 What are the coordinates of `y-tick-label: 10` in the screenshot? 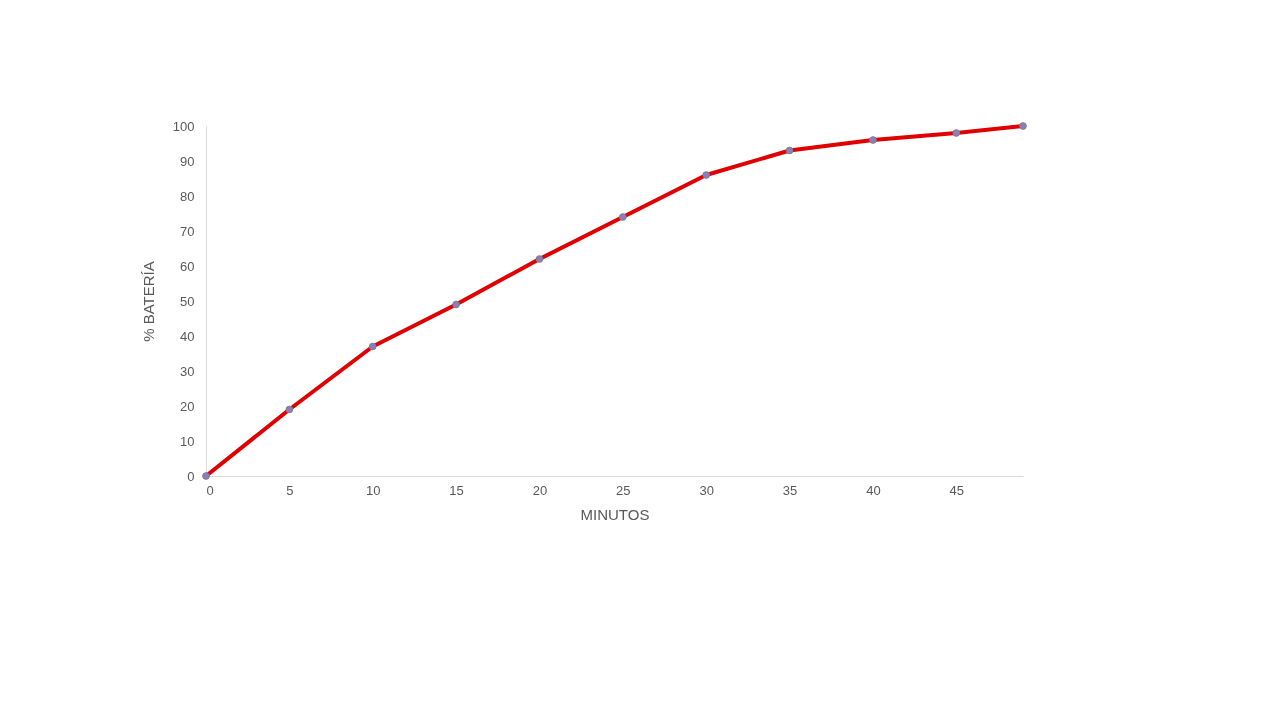 It's located at (187, 441).